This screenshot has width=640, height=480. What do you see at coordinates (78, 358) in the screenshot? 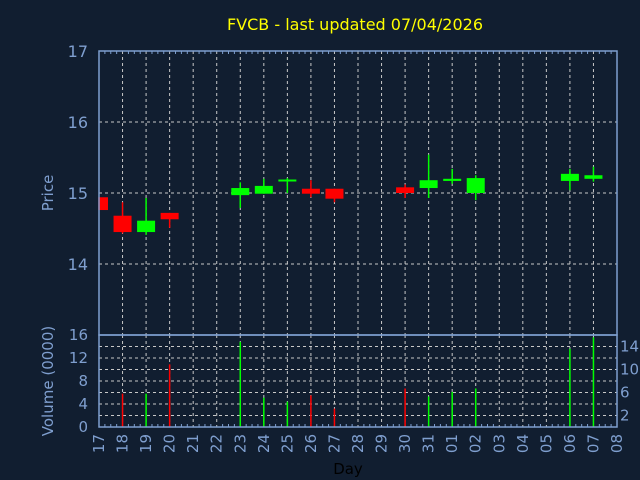
I see `volume-tick-label: 12` at bounding box center [78, 358].